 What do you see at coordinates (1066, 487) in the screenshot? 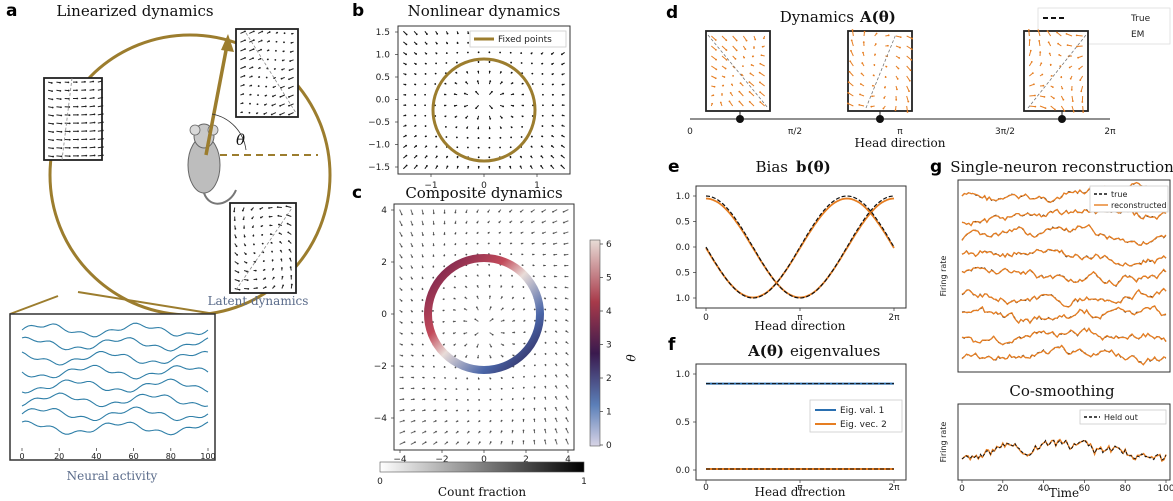
I see `g2-ticks: 0 20 40 60 80 100` at bounding box center [1066, 487].